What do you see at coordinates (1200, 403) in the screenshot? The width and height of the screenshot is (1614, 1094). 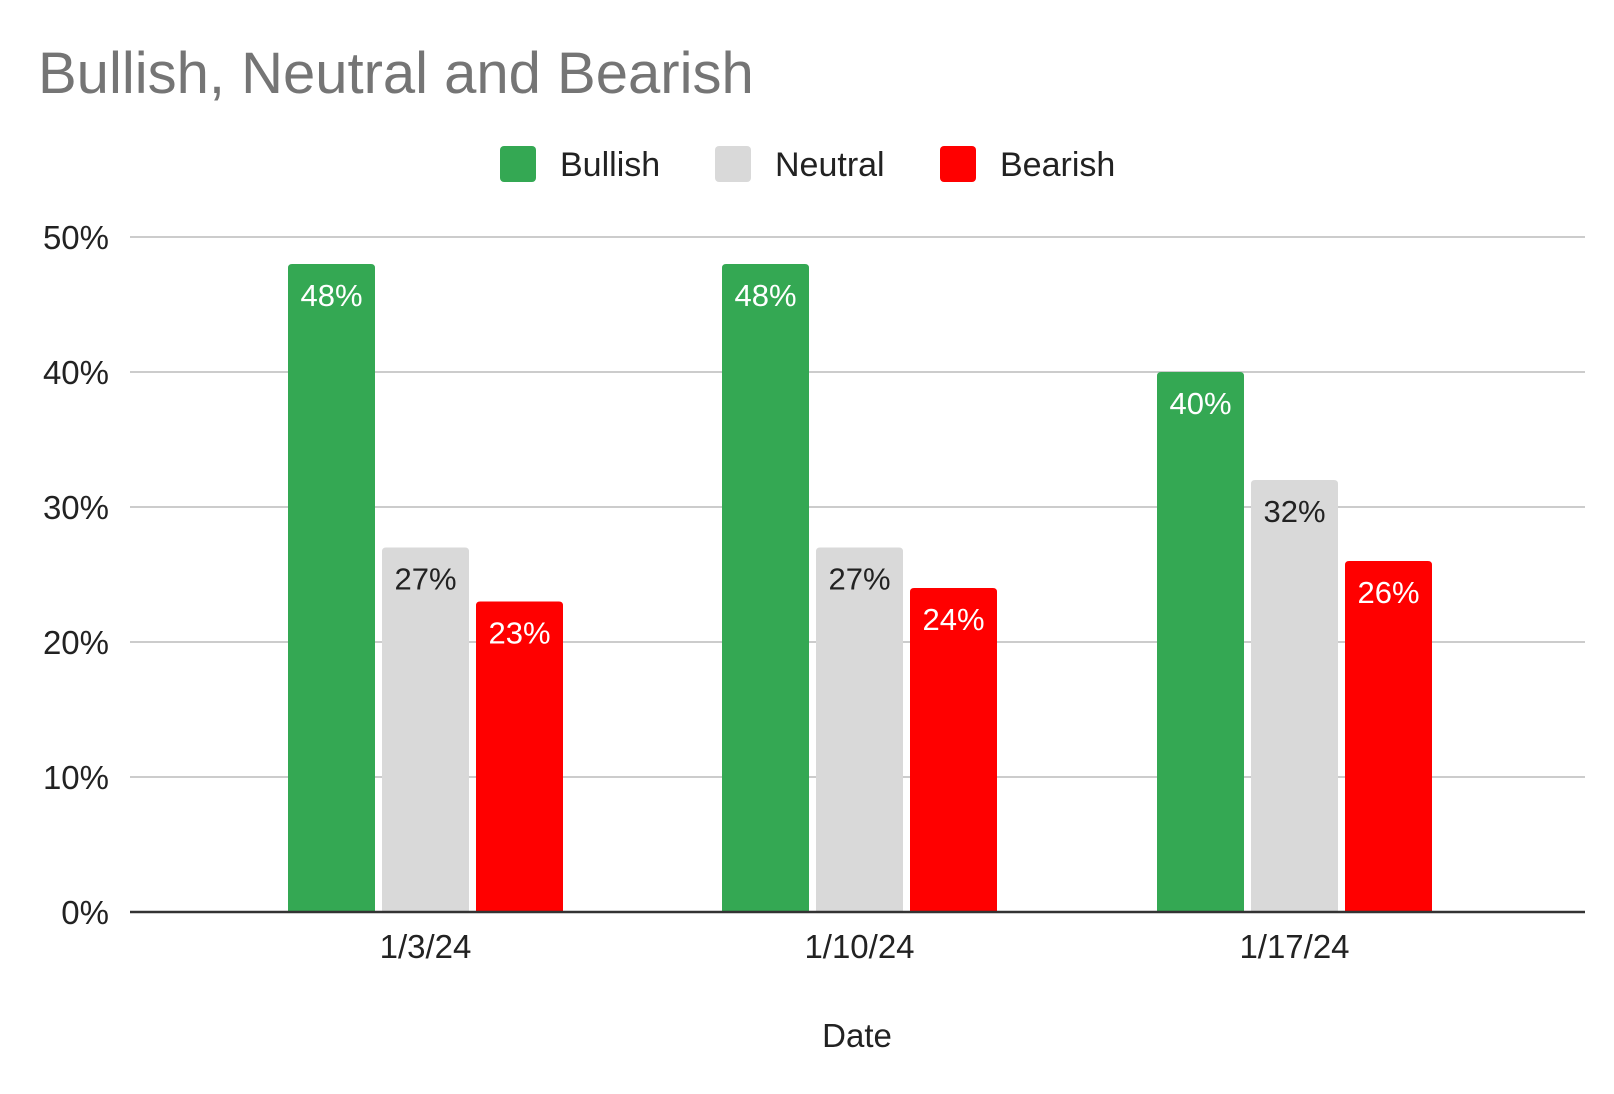 I see `data-label: 40%` at bounding box center [1200, 403].